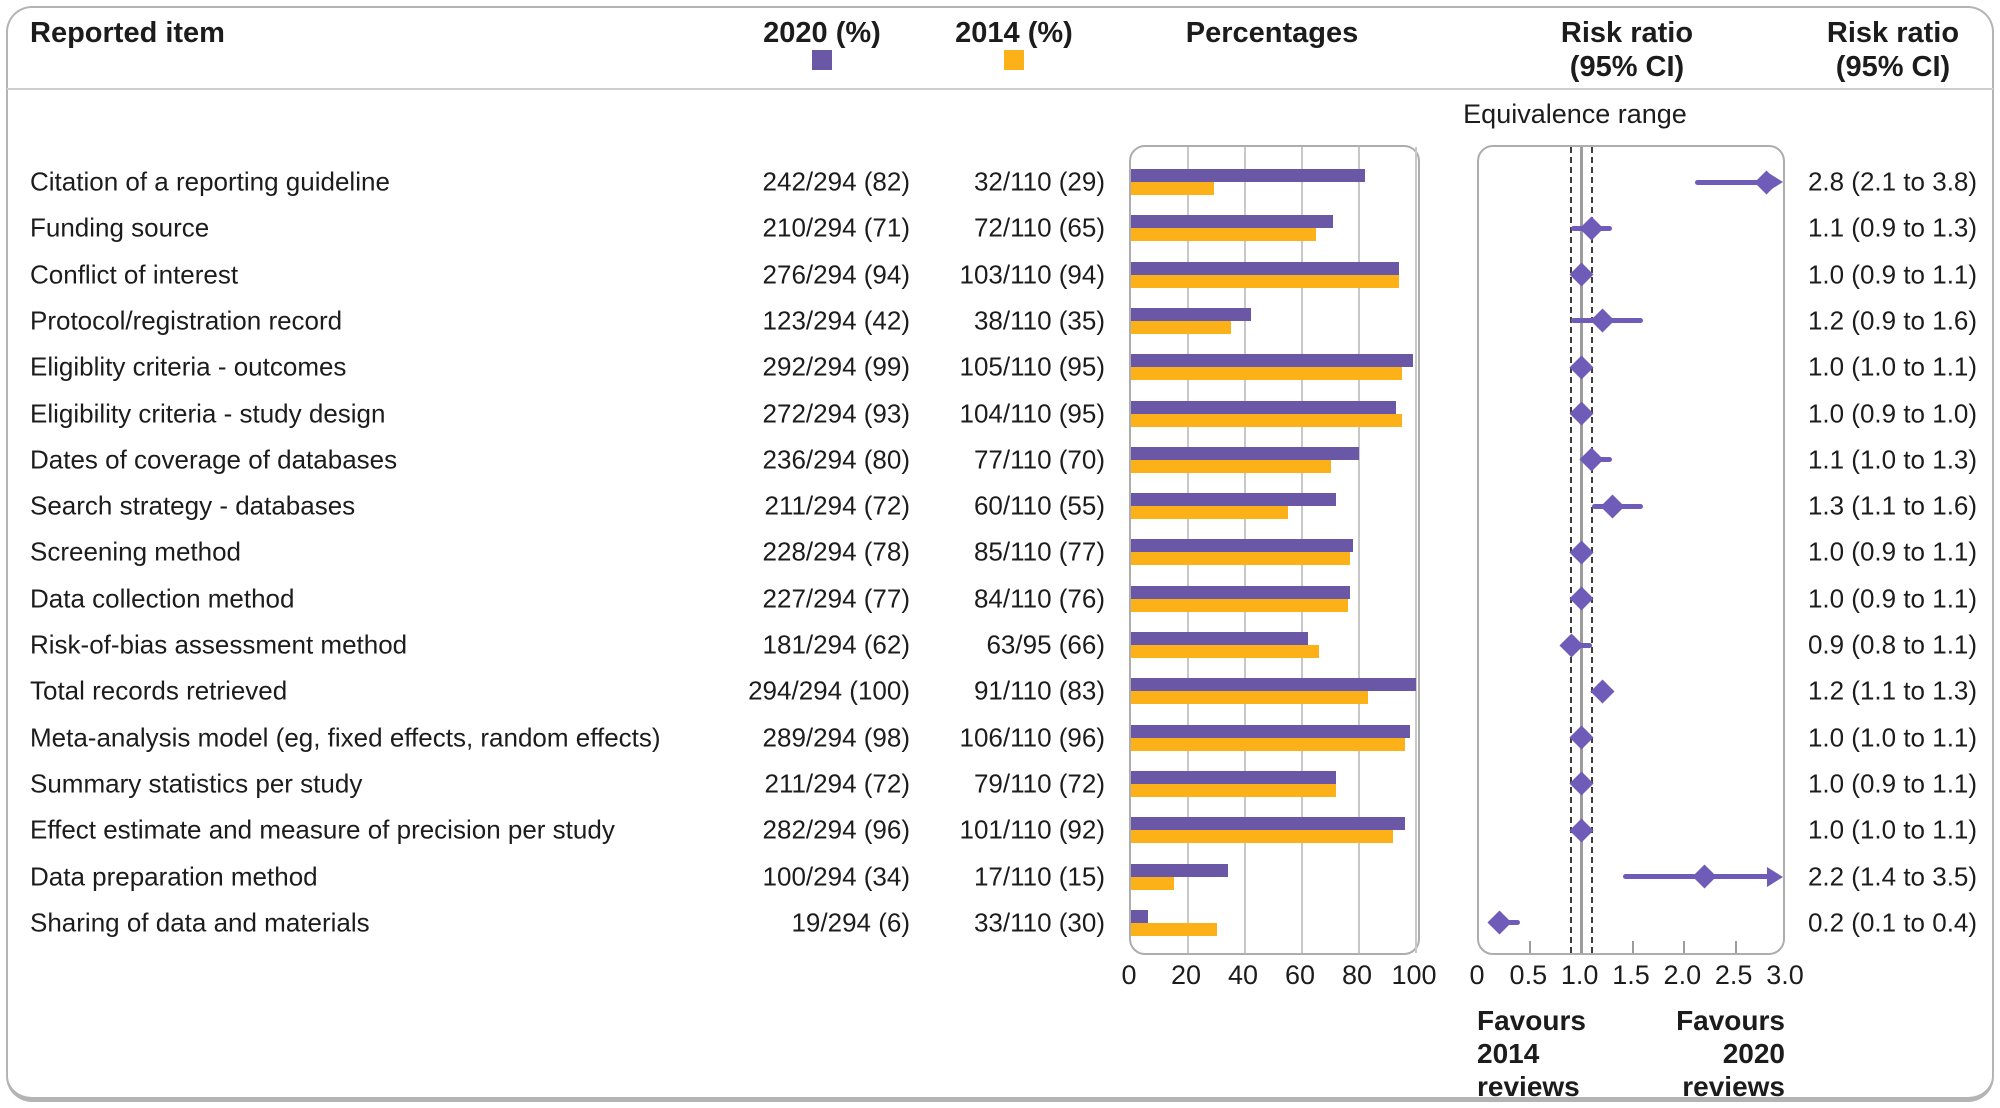  What do you see at coordinates (1039, 598) in the screenshot?
I see `value-2014: 84/110 (76)` at bounding box center [1039, 598].